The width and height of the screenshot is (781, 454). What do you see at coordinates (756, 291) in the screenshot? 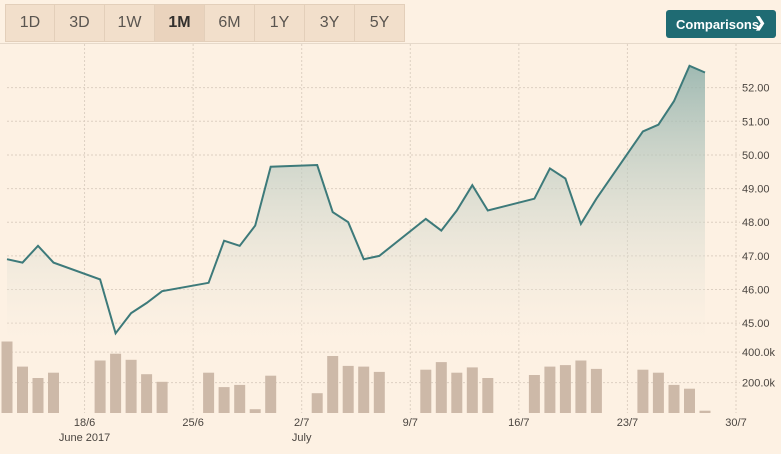
I see `price-tick-label: 46.00` at bounding box center [756, 291].